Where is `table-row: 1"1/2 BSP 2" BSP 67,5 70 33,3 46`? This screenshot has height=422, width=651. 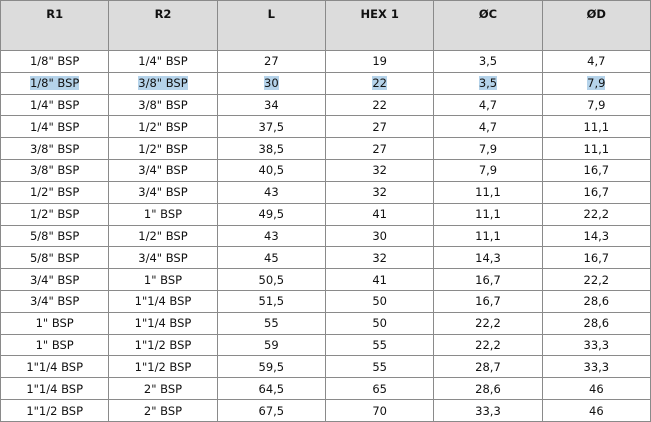
table-row: 1"1/2 BSP 2" BSP 67,5 70 33,3 46 is located at coordinates (325, 410).